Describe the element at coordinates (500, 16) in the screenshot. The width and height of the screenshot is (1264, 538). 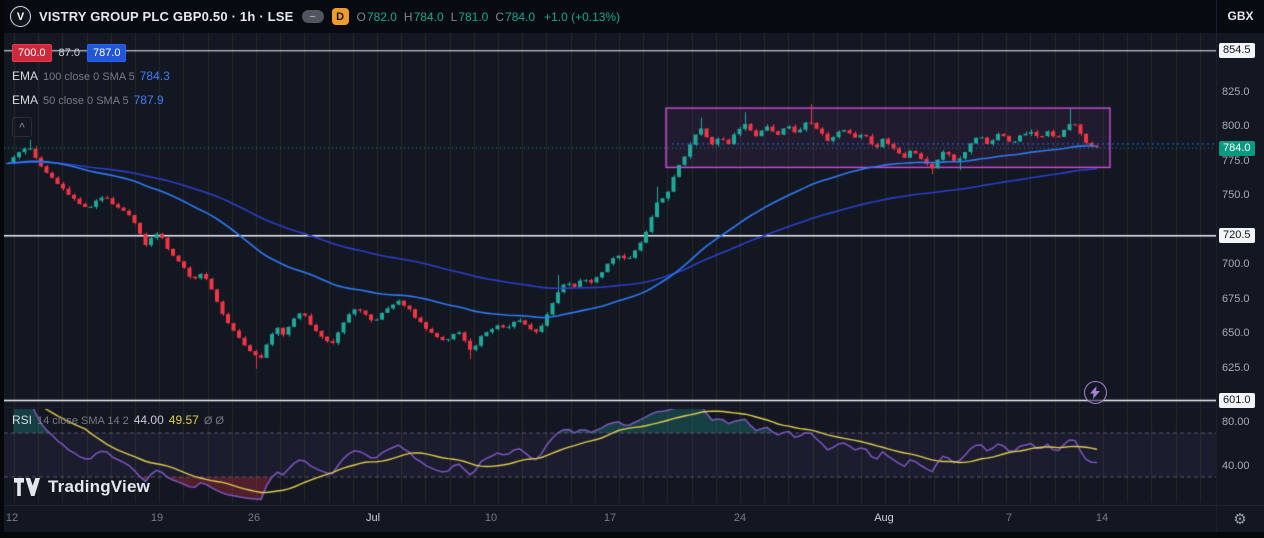
I see `close-label: C` at that location.